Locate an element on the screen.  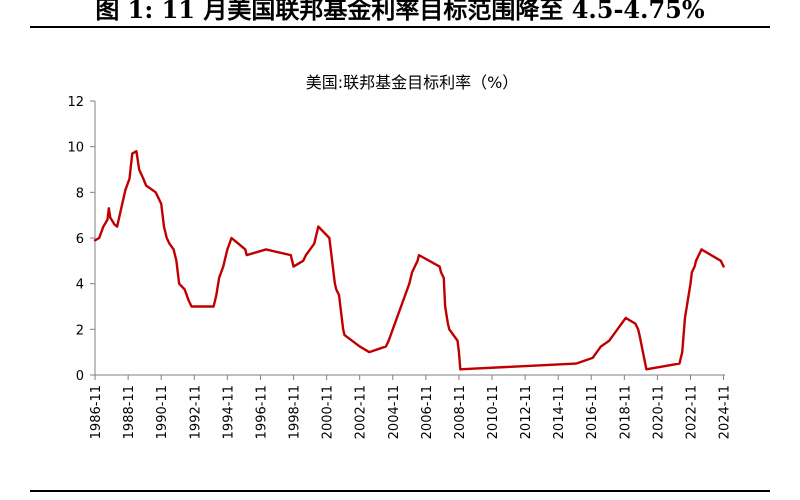
y-axis: 0 2 4 6 8 10 12 is located at coordinates (81, 239).